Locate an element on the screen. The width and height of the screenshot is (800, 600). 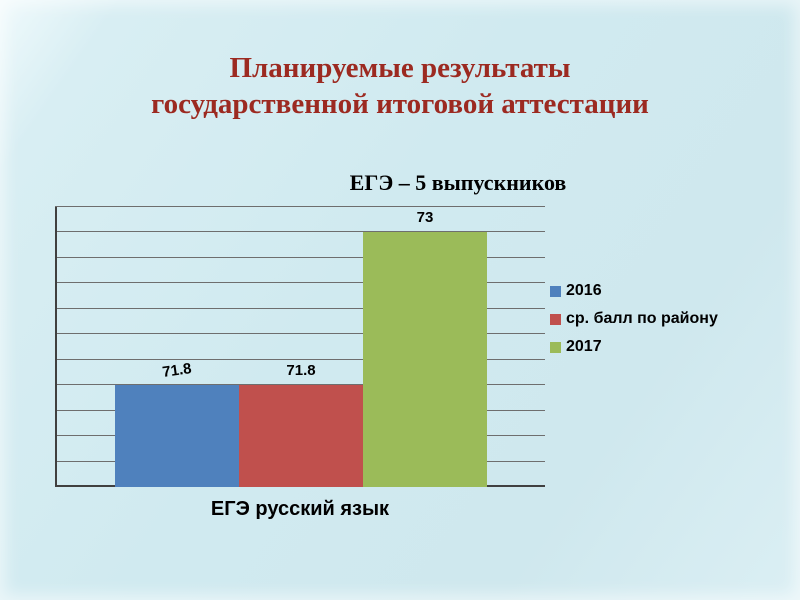
legend-item-2: 2017 is located at coordinates (634, 347).